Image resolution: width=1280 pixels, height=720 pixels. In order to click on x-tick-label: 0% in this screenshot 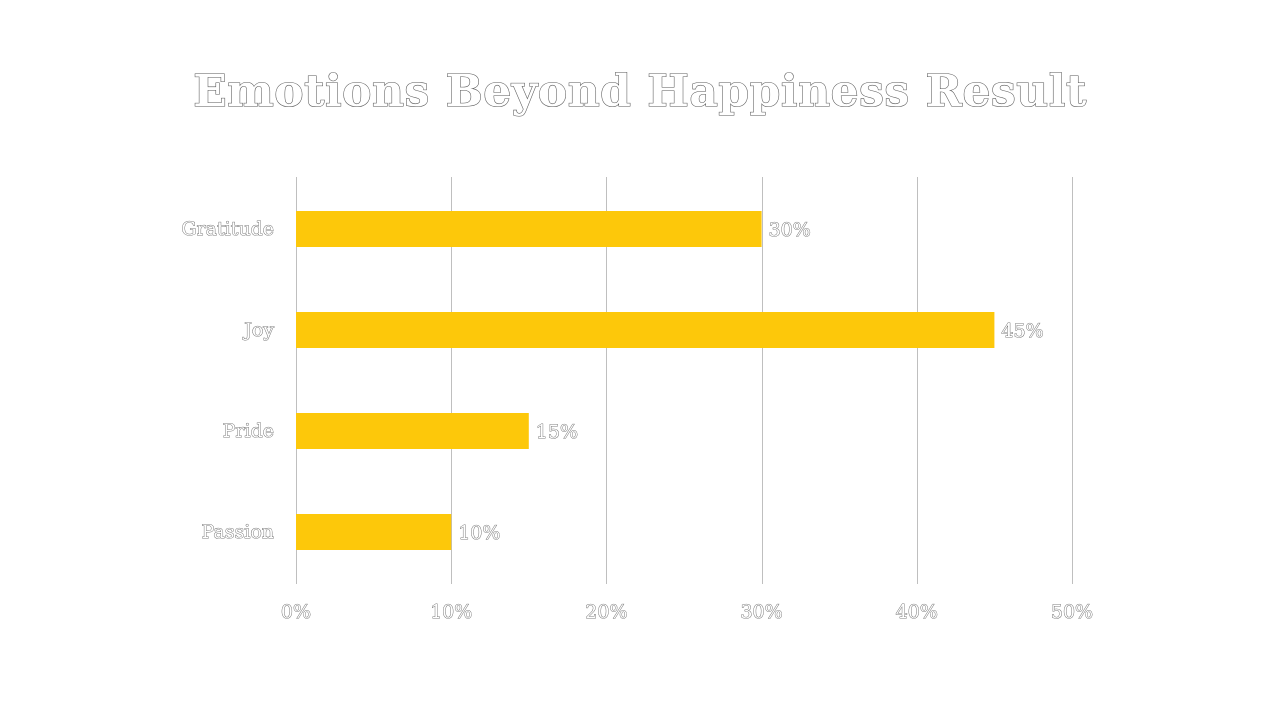, I will do `click(296, 612)`.